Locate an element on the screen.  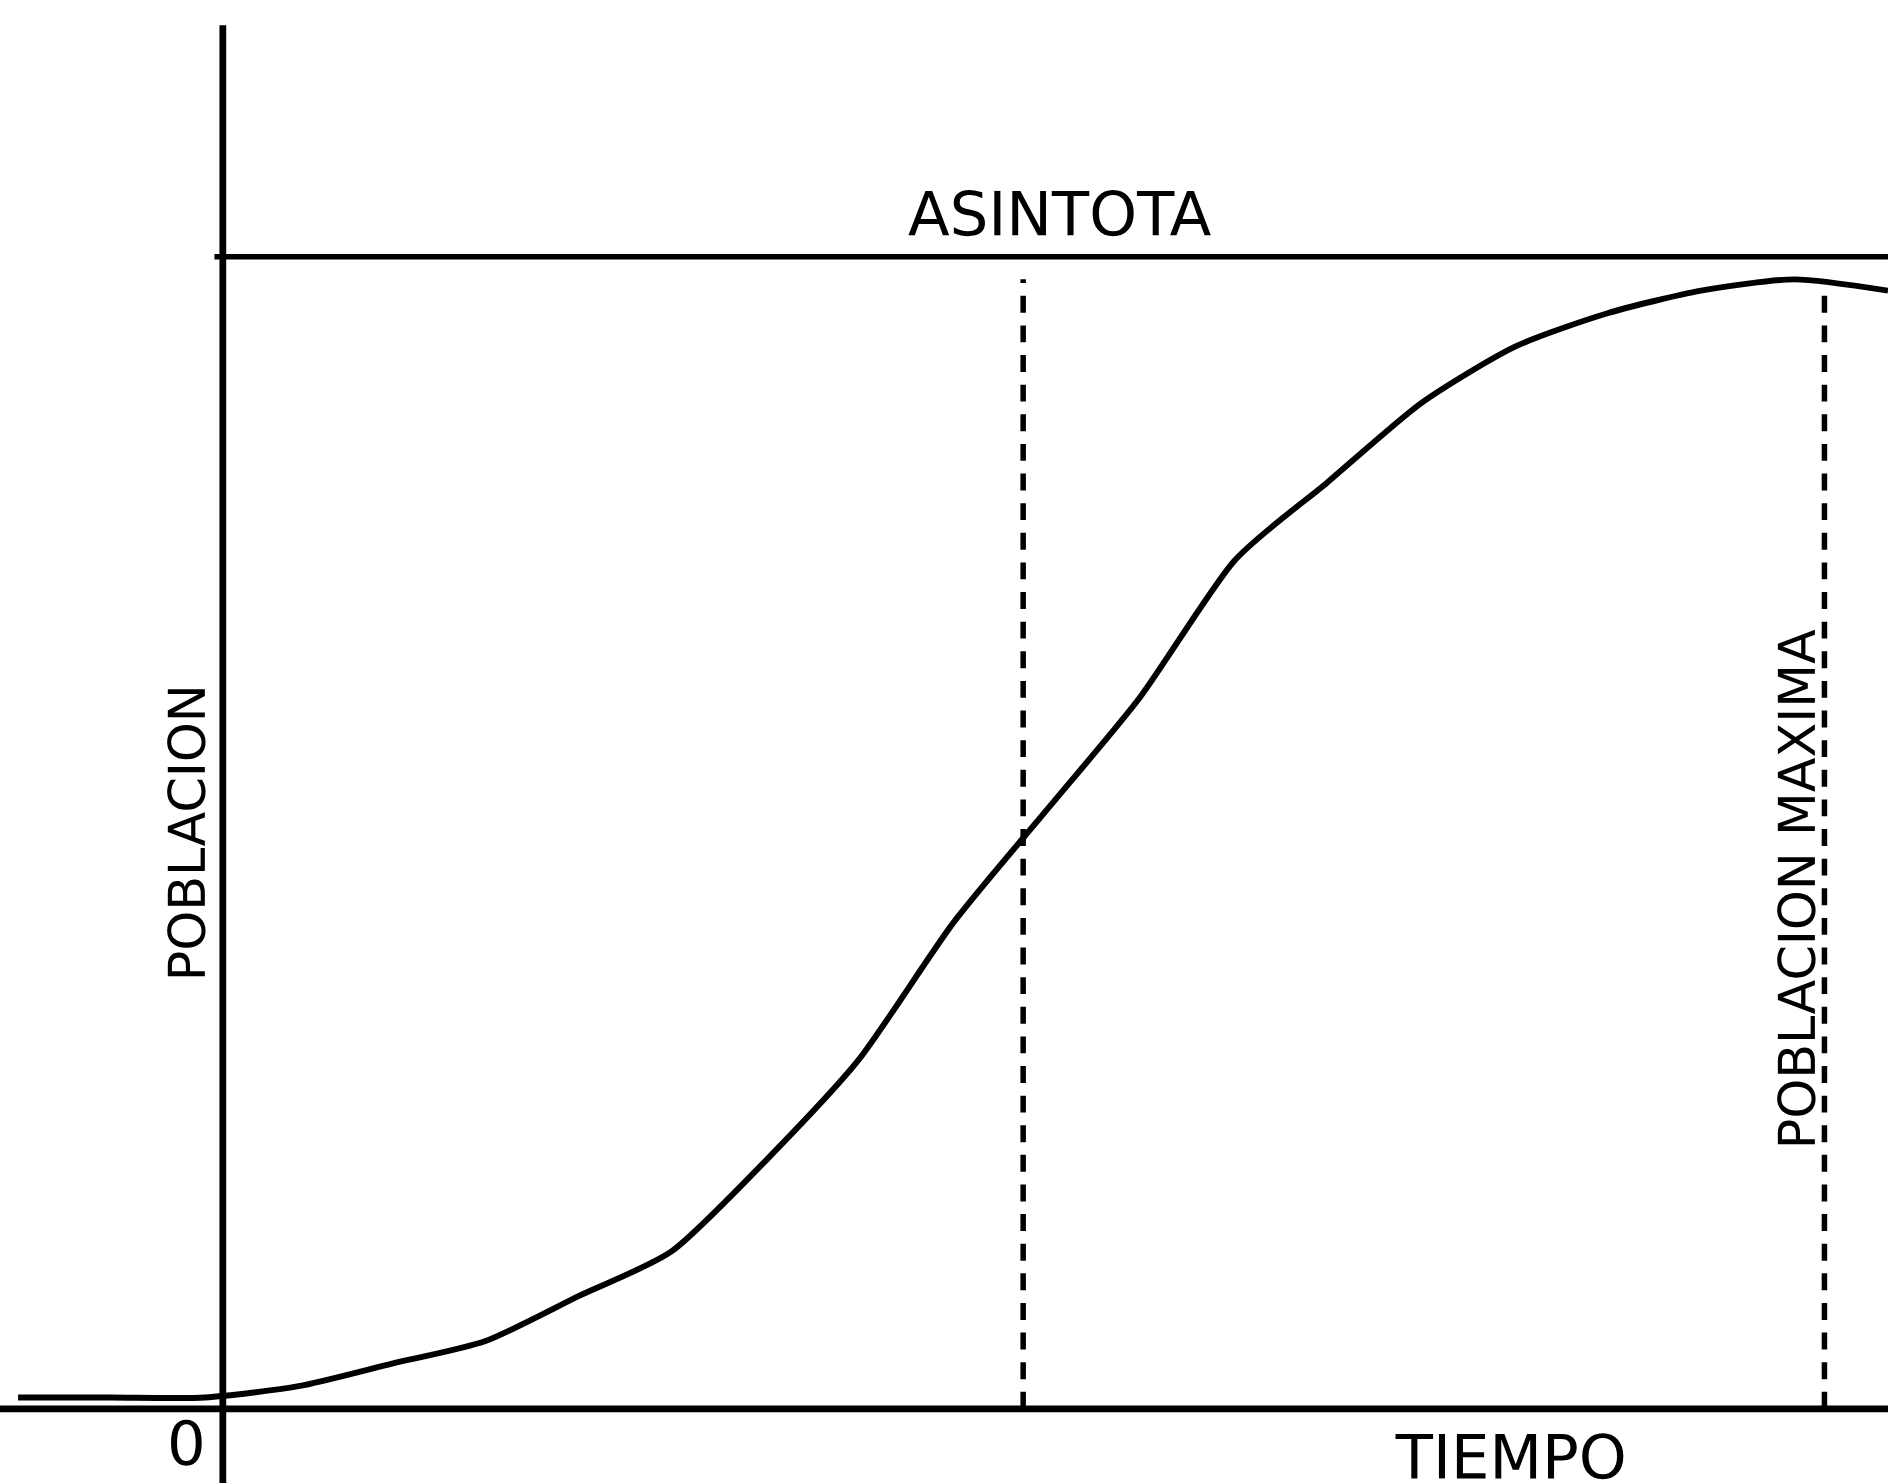
text: 0 is located at coordinates (186, 1442).